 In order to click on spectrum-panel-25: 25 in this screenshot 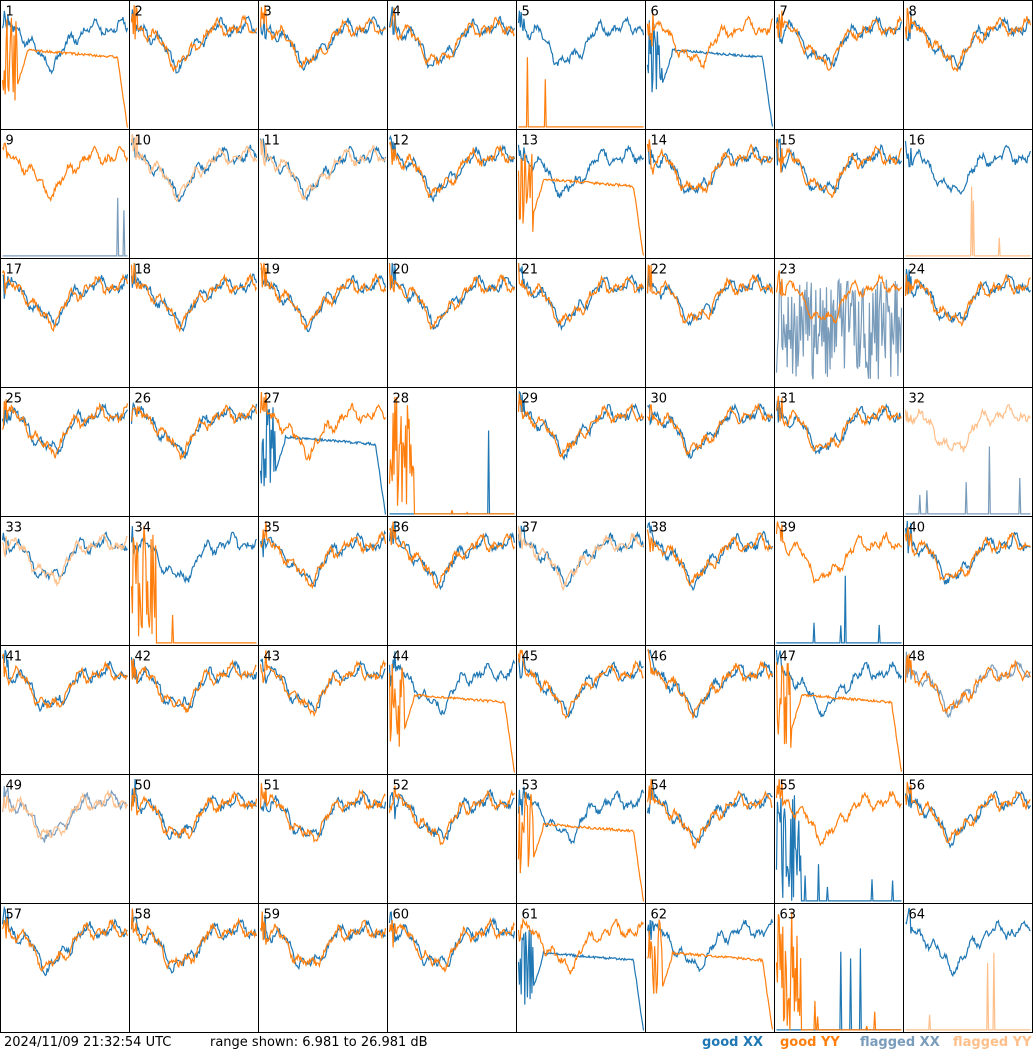, I will do `click(65, 452)`.